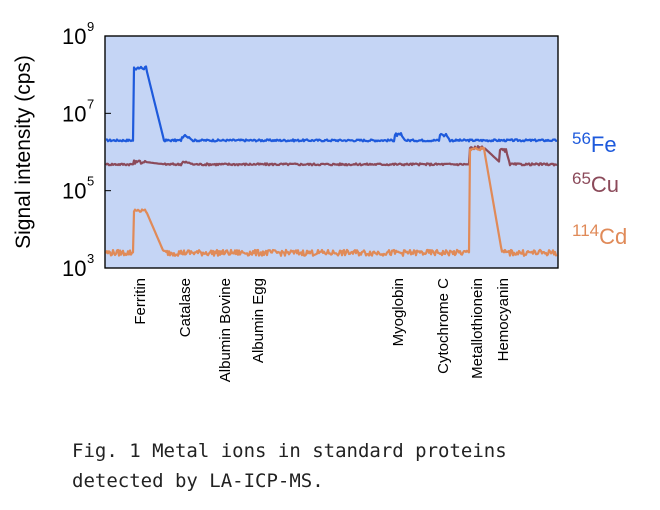 This screenshot has width=660, height=510. I want to click on y-tick-exponent: 7, so click(90, 103).